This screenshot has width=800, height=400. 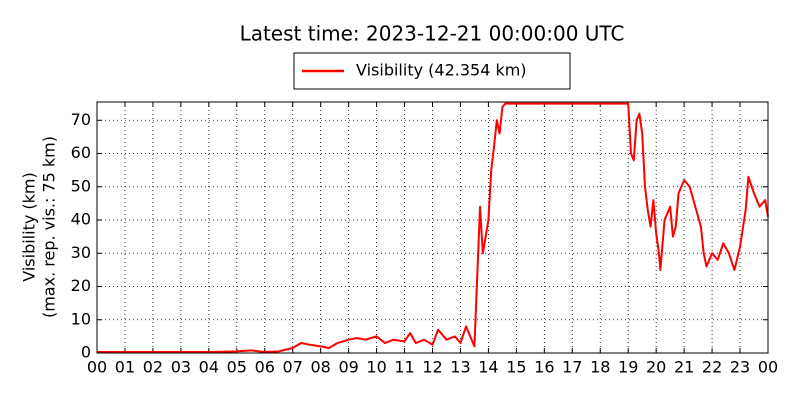 I want to click on x-tick-label: 16, so click(x=544, y=367).